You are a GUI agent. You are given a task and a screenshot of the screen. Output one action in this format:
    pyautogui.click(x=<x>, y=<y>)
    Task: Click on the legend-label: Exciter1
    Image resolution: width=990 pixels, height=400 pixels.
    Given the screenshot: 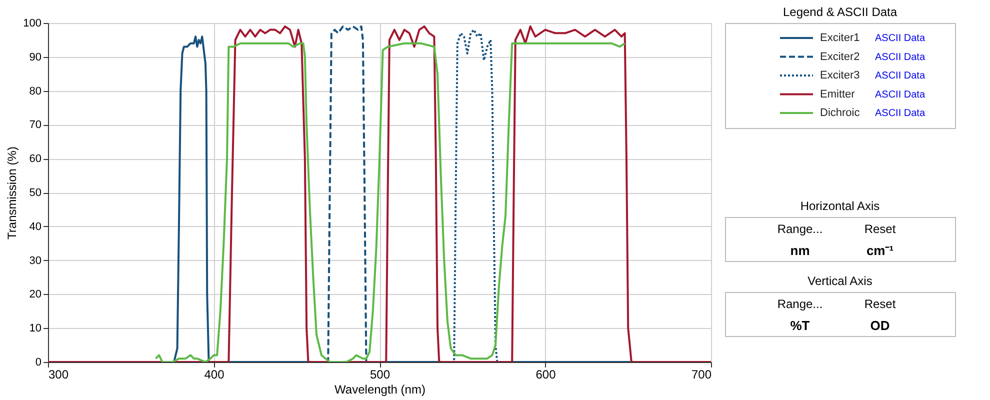 What is the action you would take?
    pyautogui.click(x=840, y=38)
    